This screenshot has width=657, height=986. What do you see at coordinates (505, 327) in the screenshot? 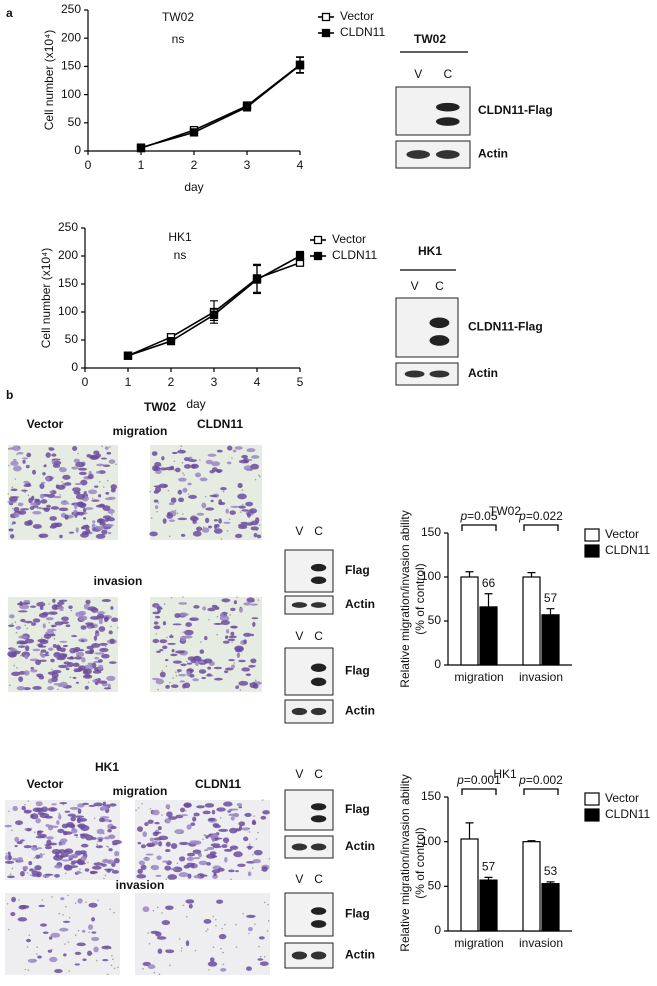
I see `band-label: CLDN11-Flag` at bounding box center [505, 327].